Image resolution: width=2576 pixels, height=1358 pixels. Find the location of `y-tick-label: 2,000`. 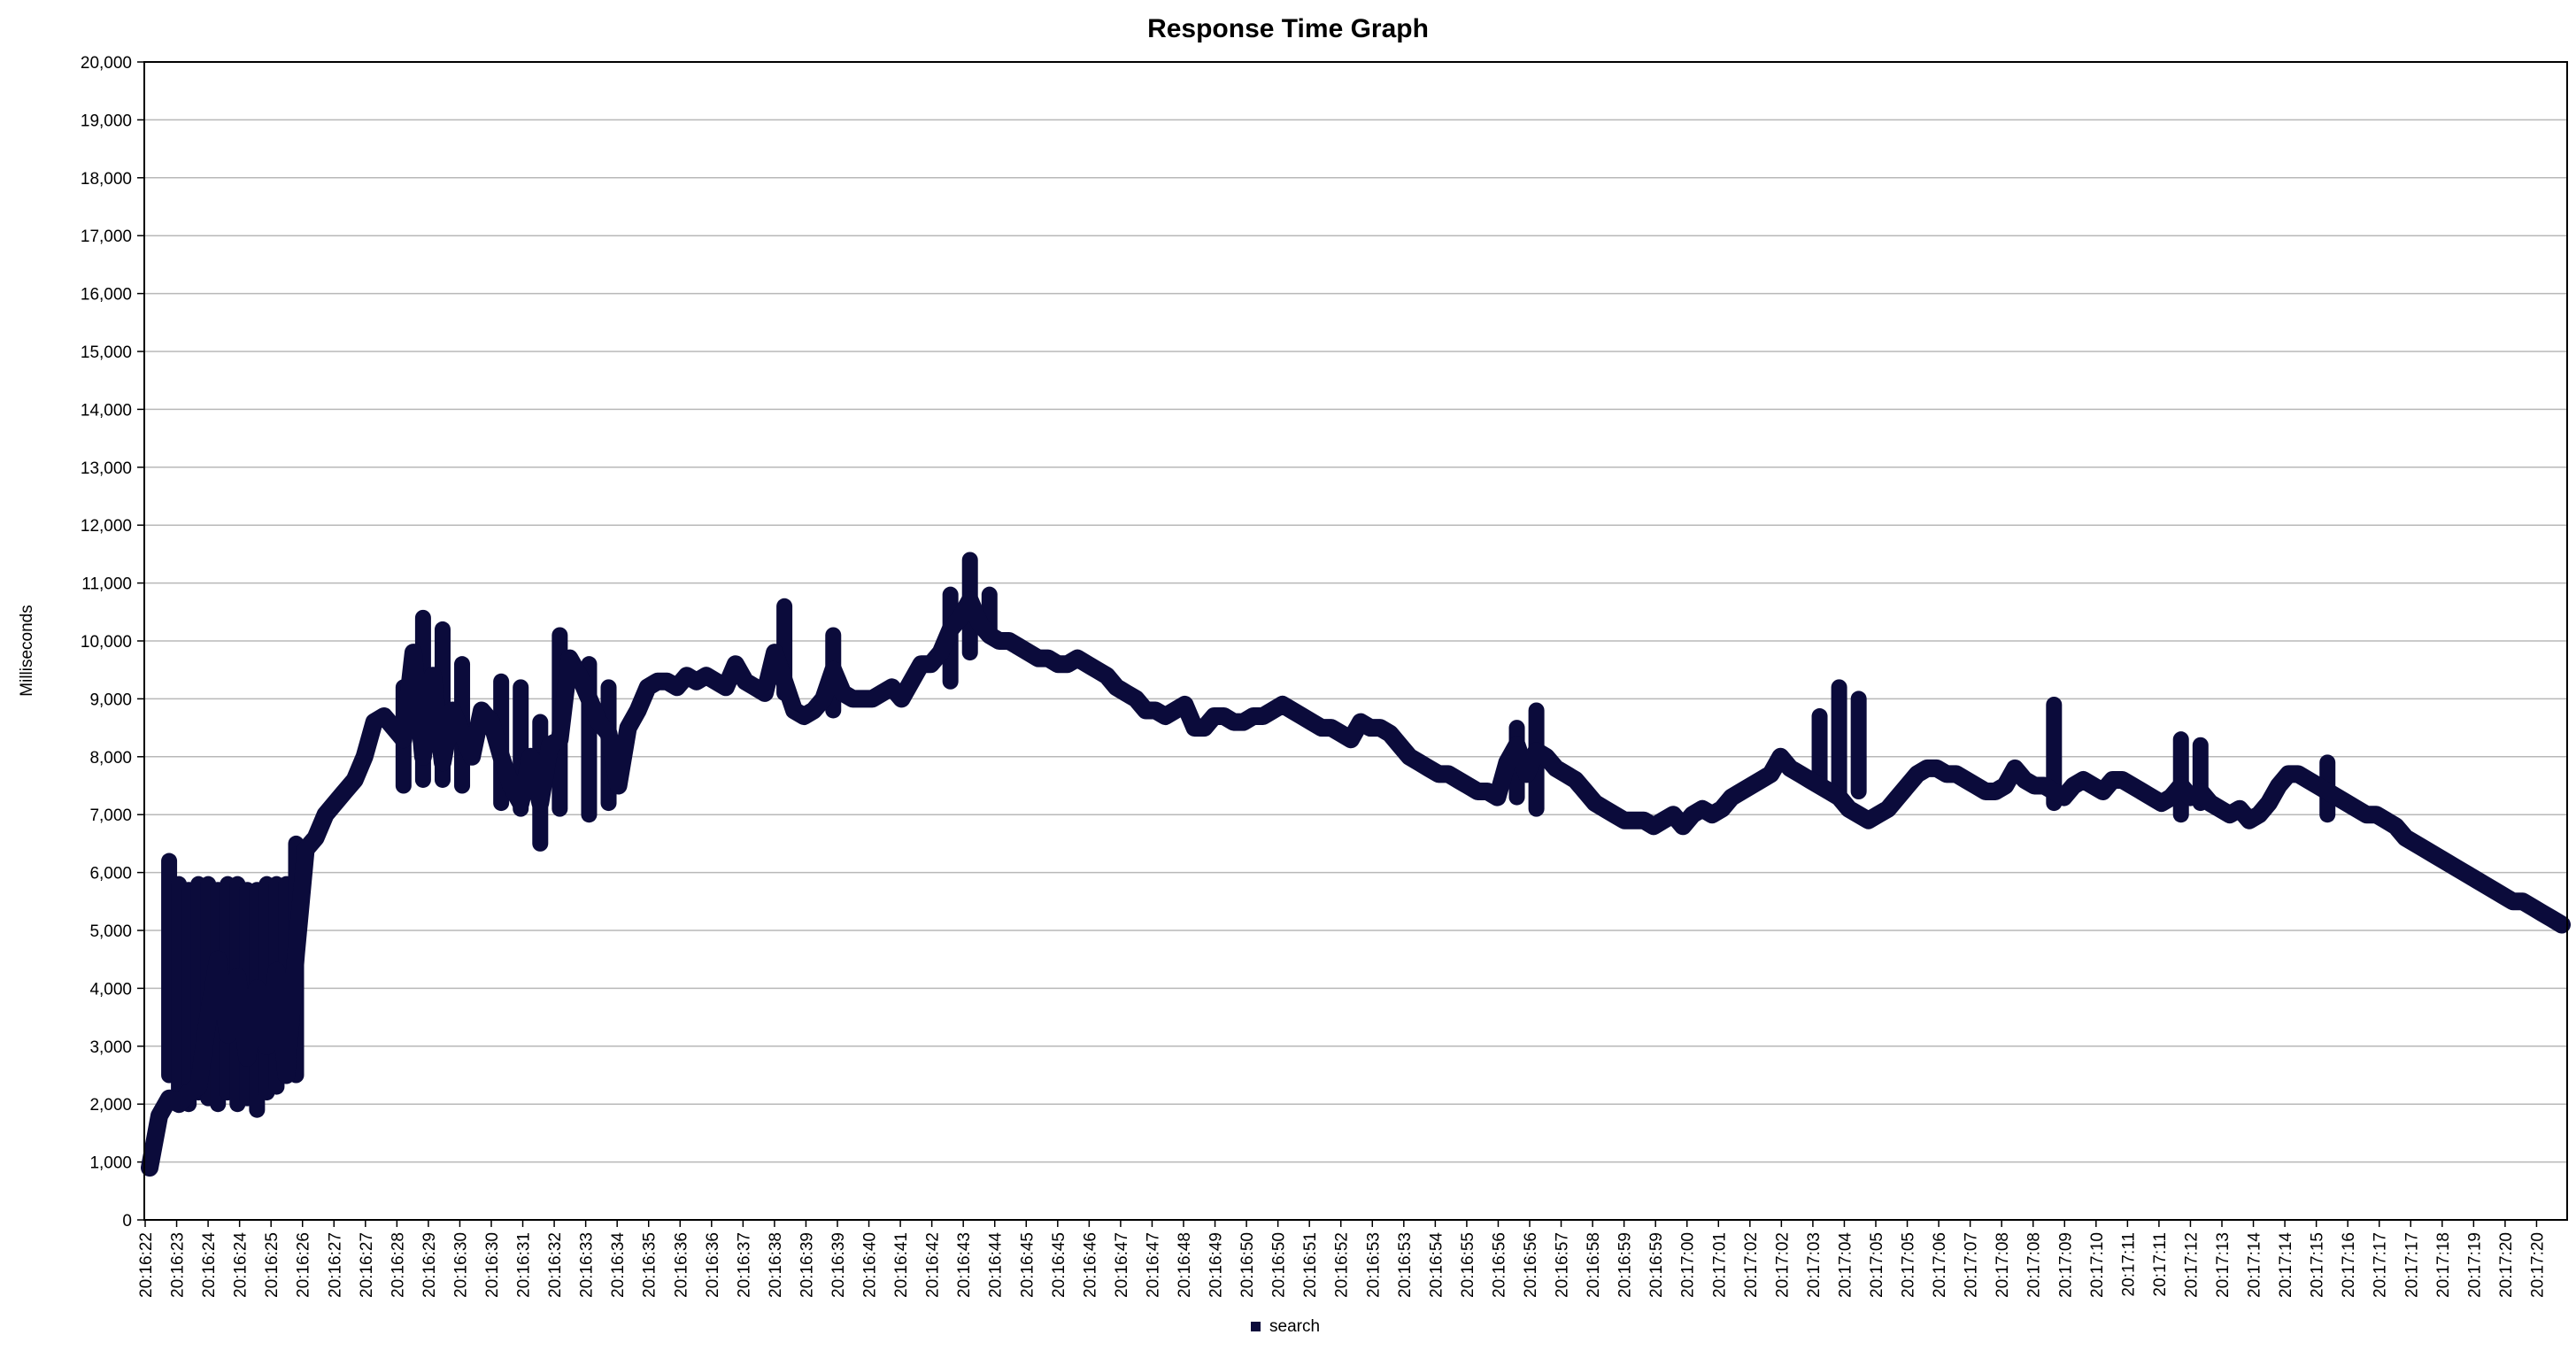

y-tick-label: 2,000 is located at coordinates (110, 1105).